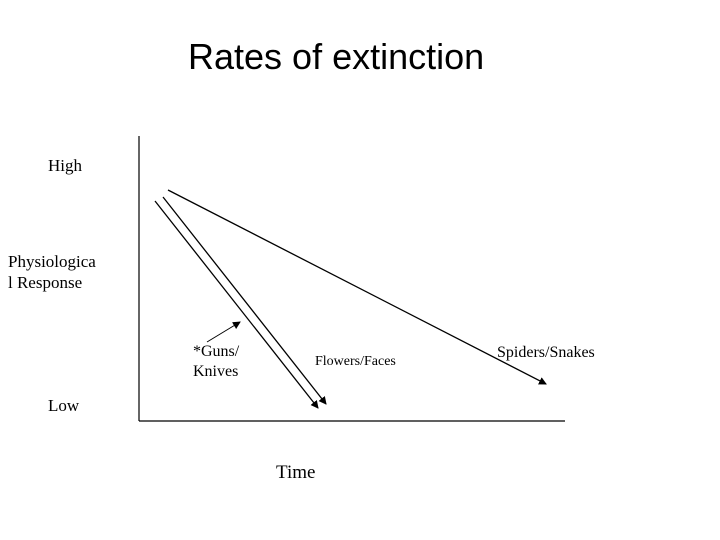  What do you see at coordinates (64, 405) in the screenshot?
I see `y-axis-low-label: Low` at bounding box center [64, 405].